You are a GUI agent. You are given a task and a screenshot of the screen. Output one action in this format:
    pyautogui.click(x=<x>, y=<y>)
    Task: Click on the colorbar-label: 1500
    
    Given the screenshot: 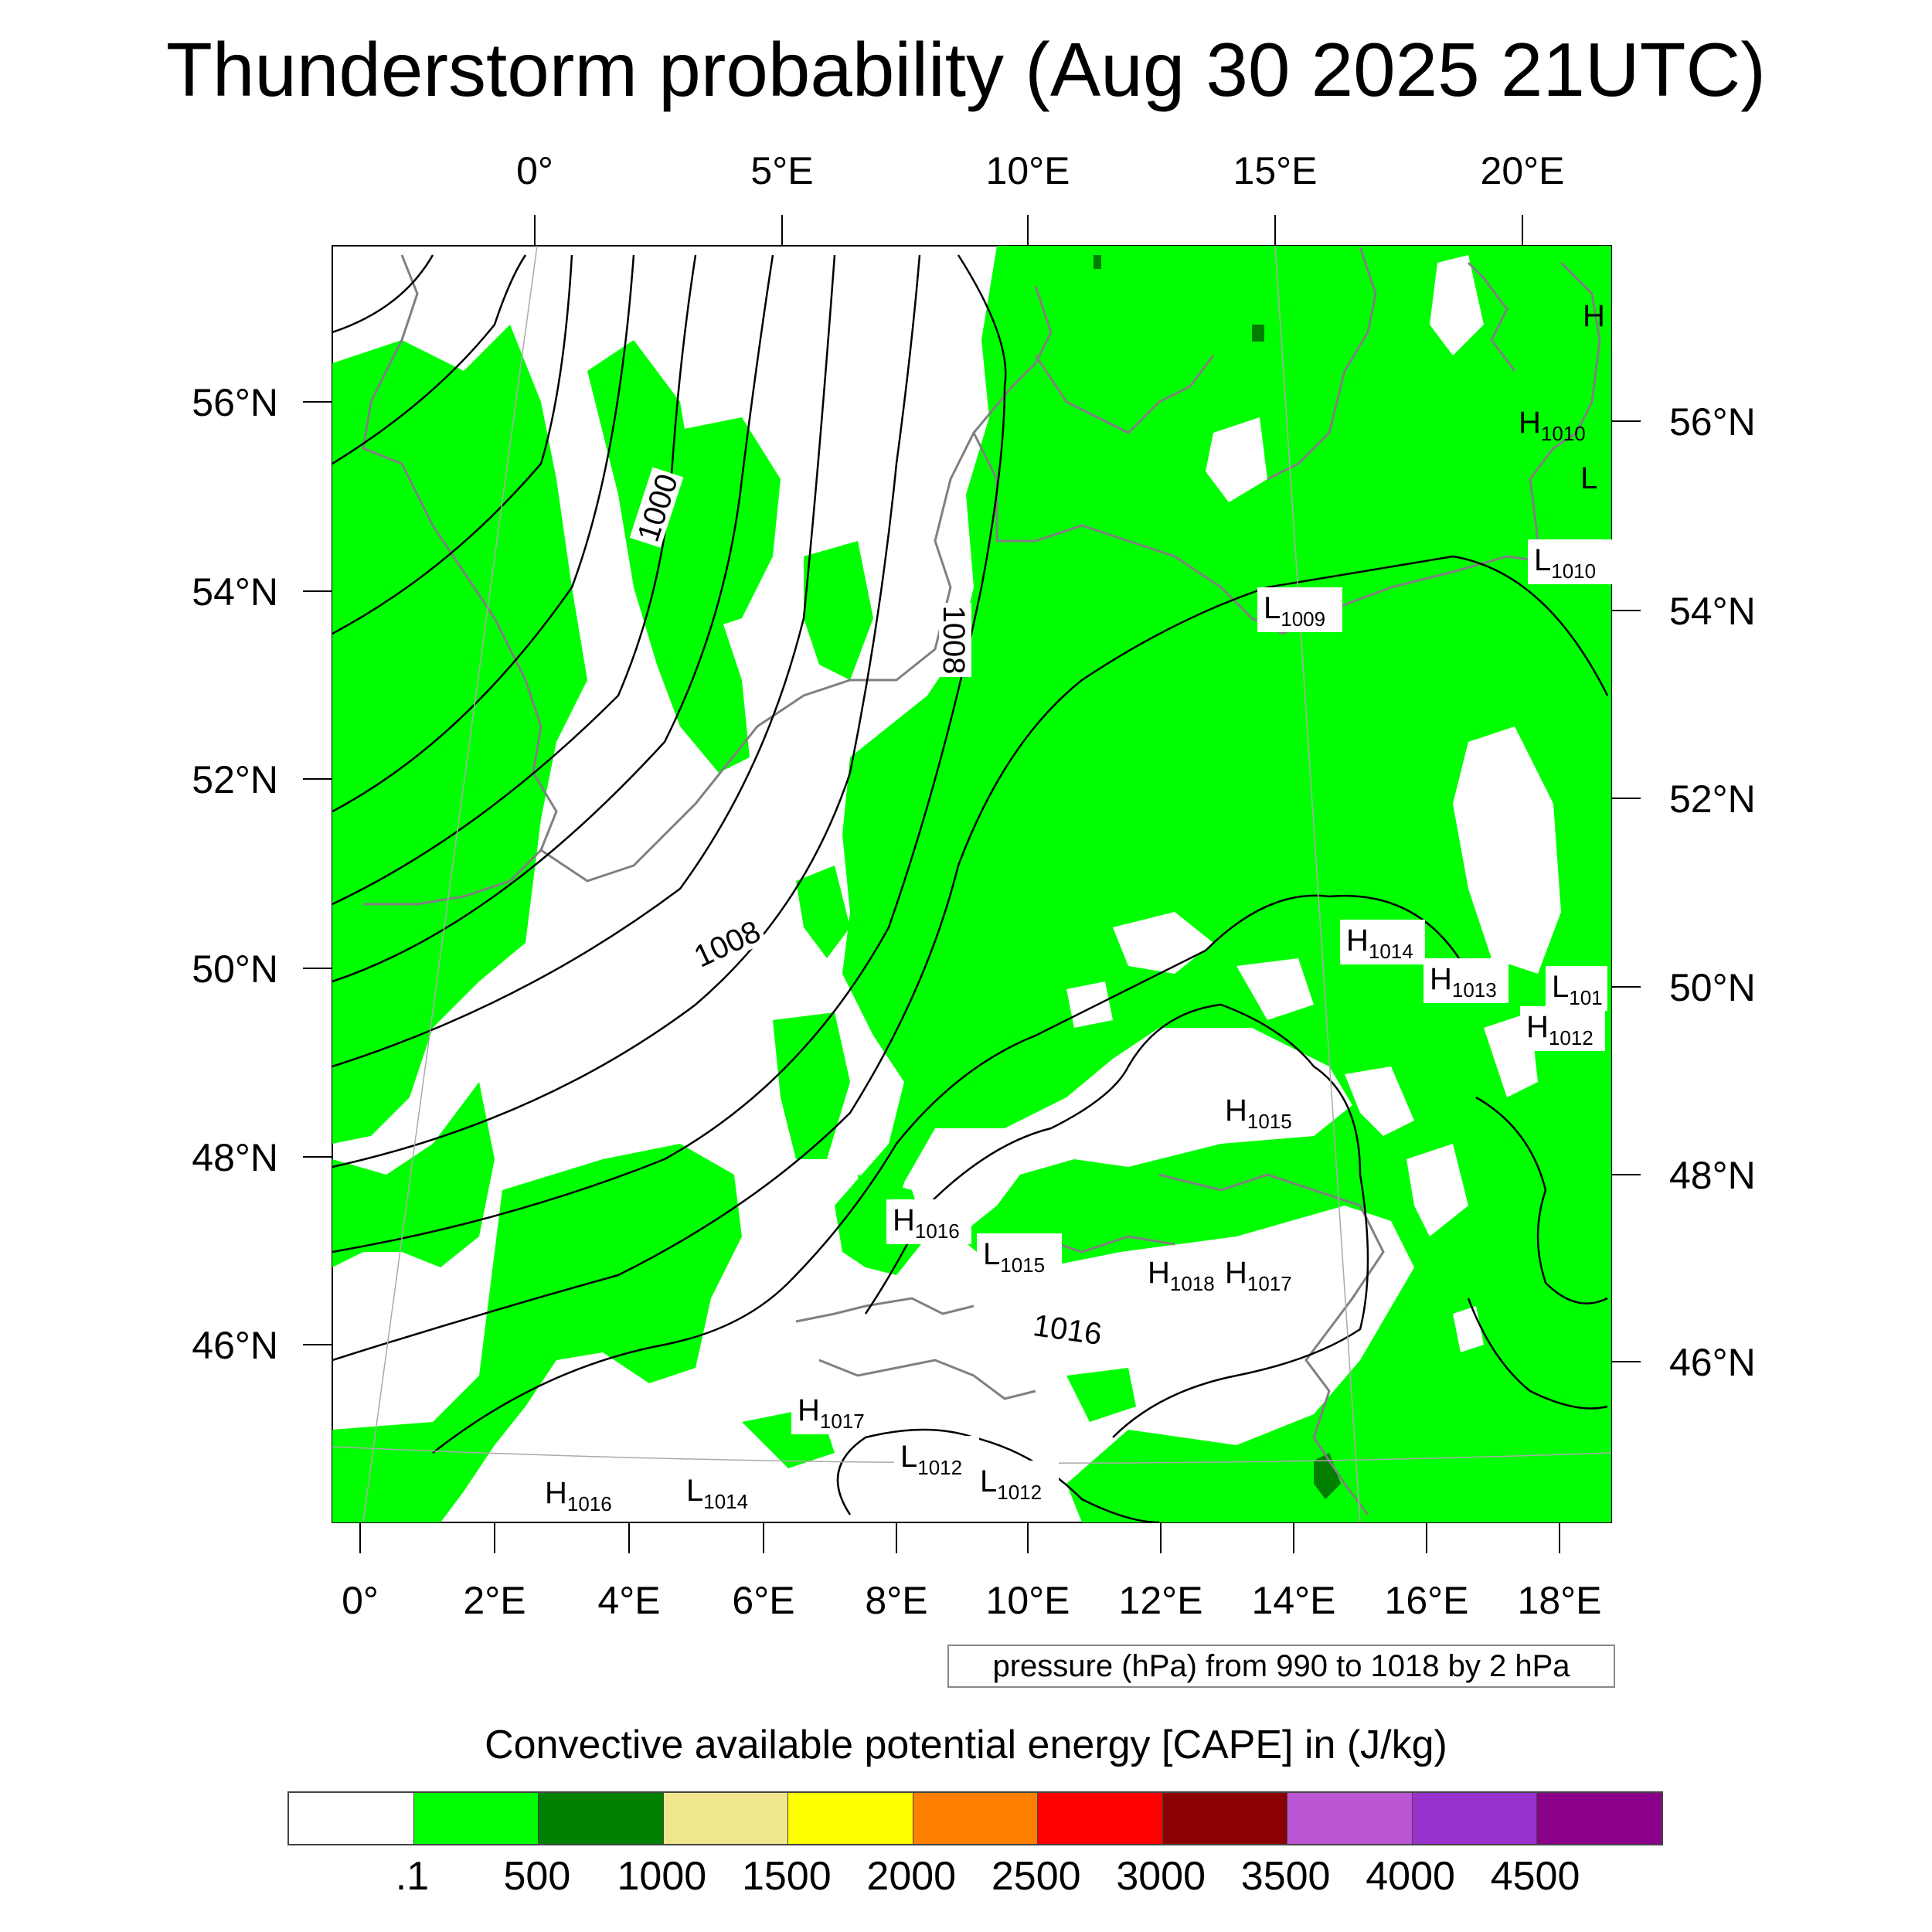 What is the action you would take?
    pyautogui.click(x=787, y=1877)
    